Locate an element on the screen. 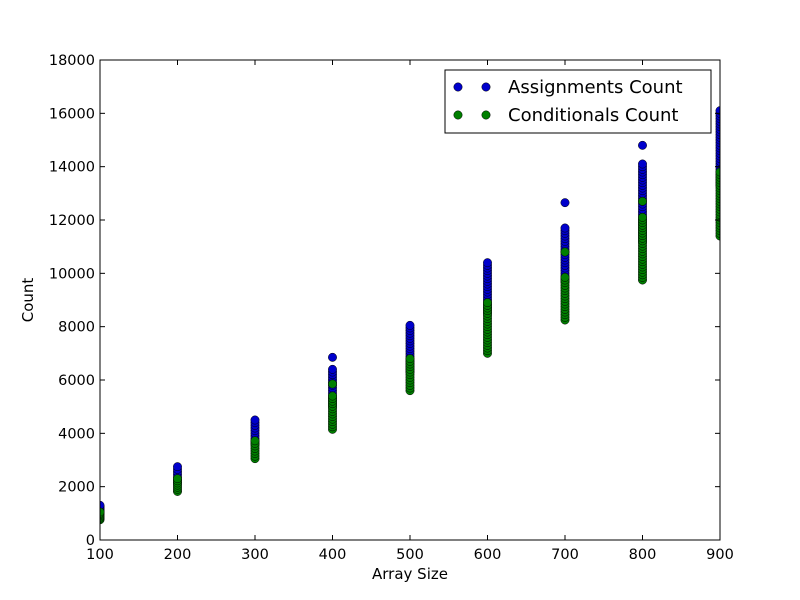 The width and height of the screenshot is (800, 600). x-tick-label: 200 is located at coordinates (178, 555).